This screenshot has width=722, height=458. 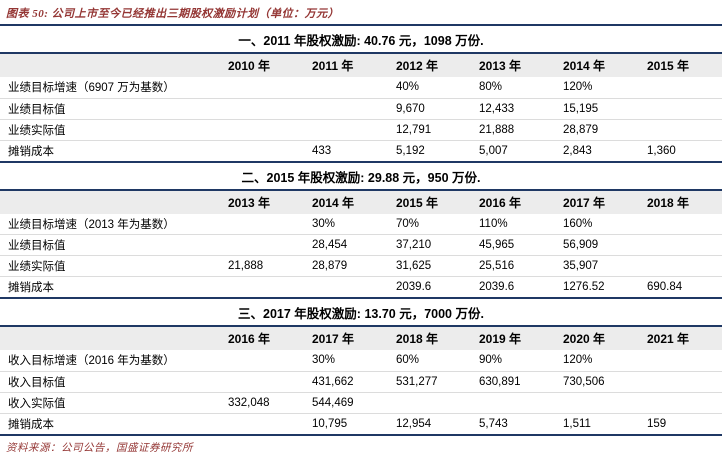 I want to click on section-heading-2011: 一、2011 年股权激励: 40.76 元，1098 万份., so click(x=361, y=41).